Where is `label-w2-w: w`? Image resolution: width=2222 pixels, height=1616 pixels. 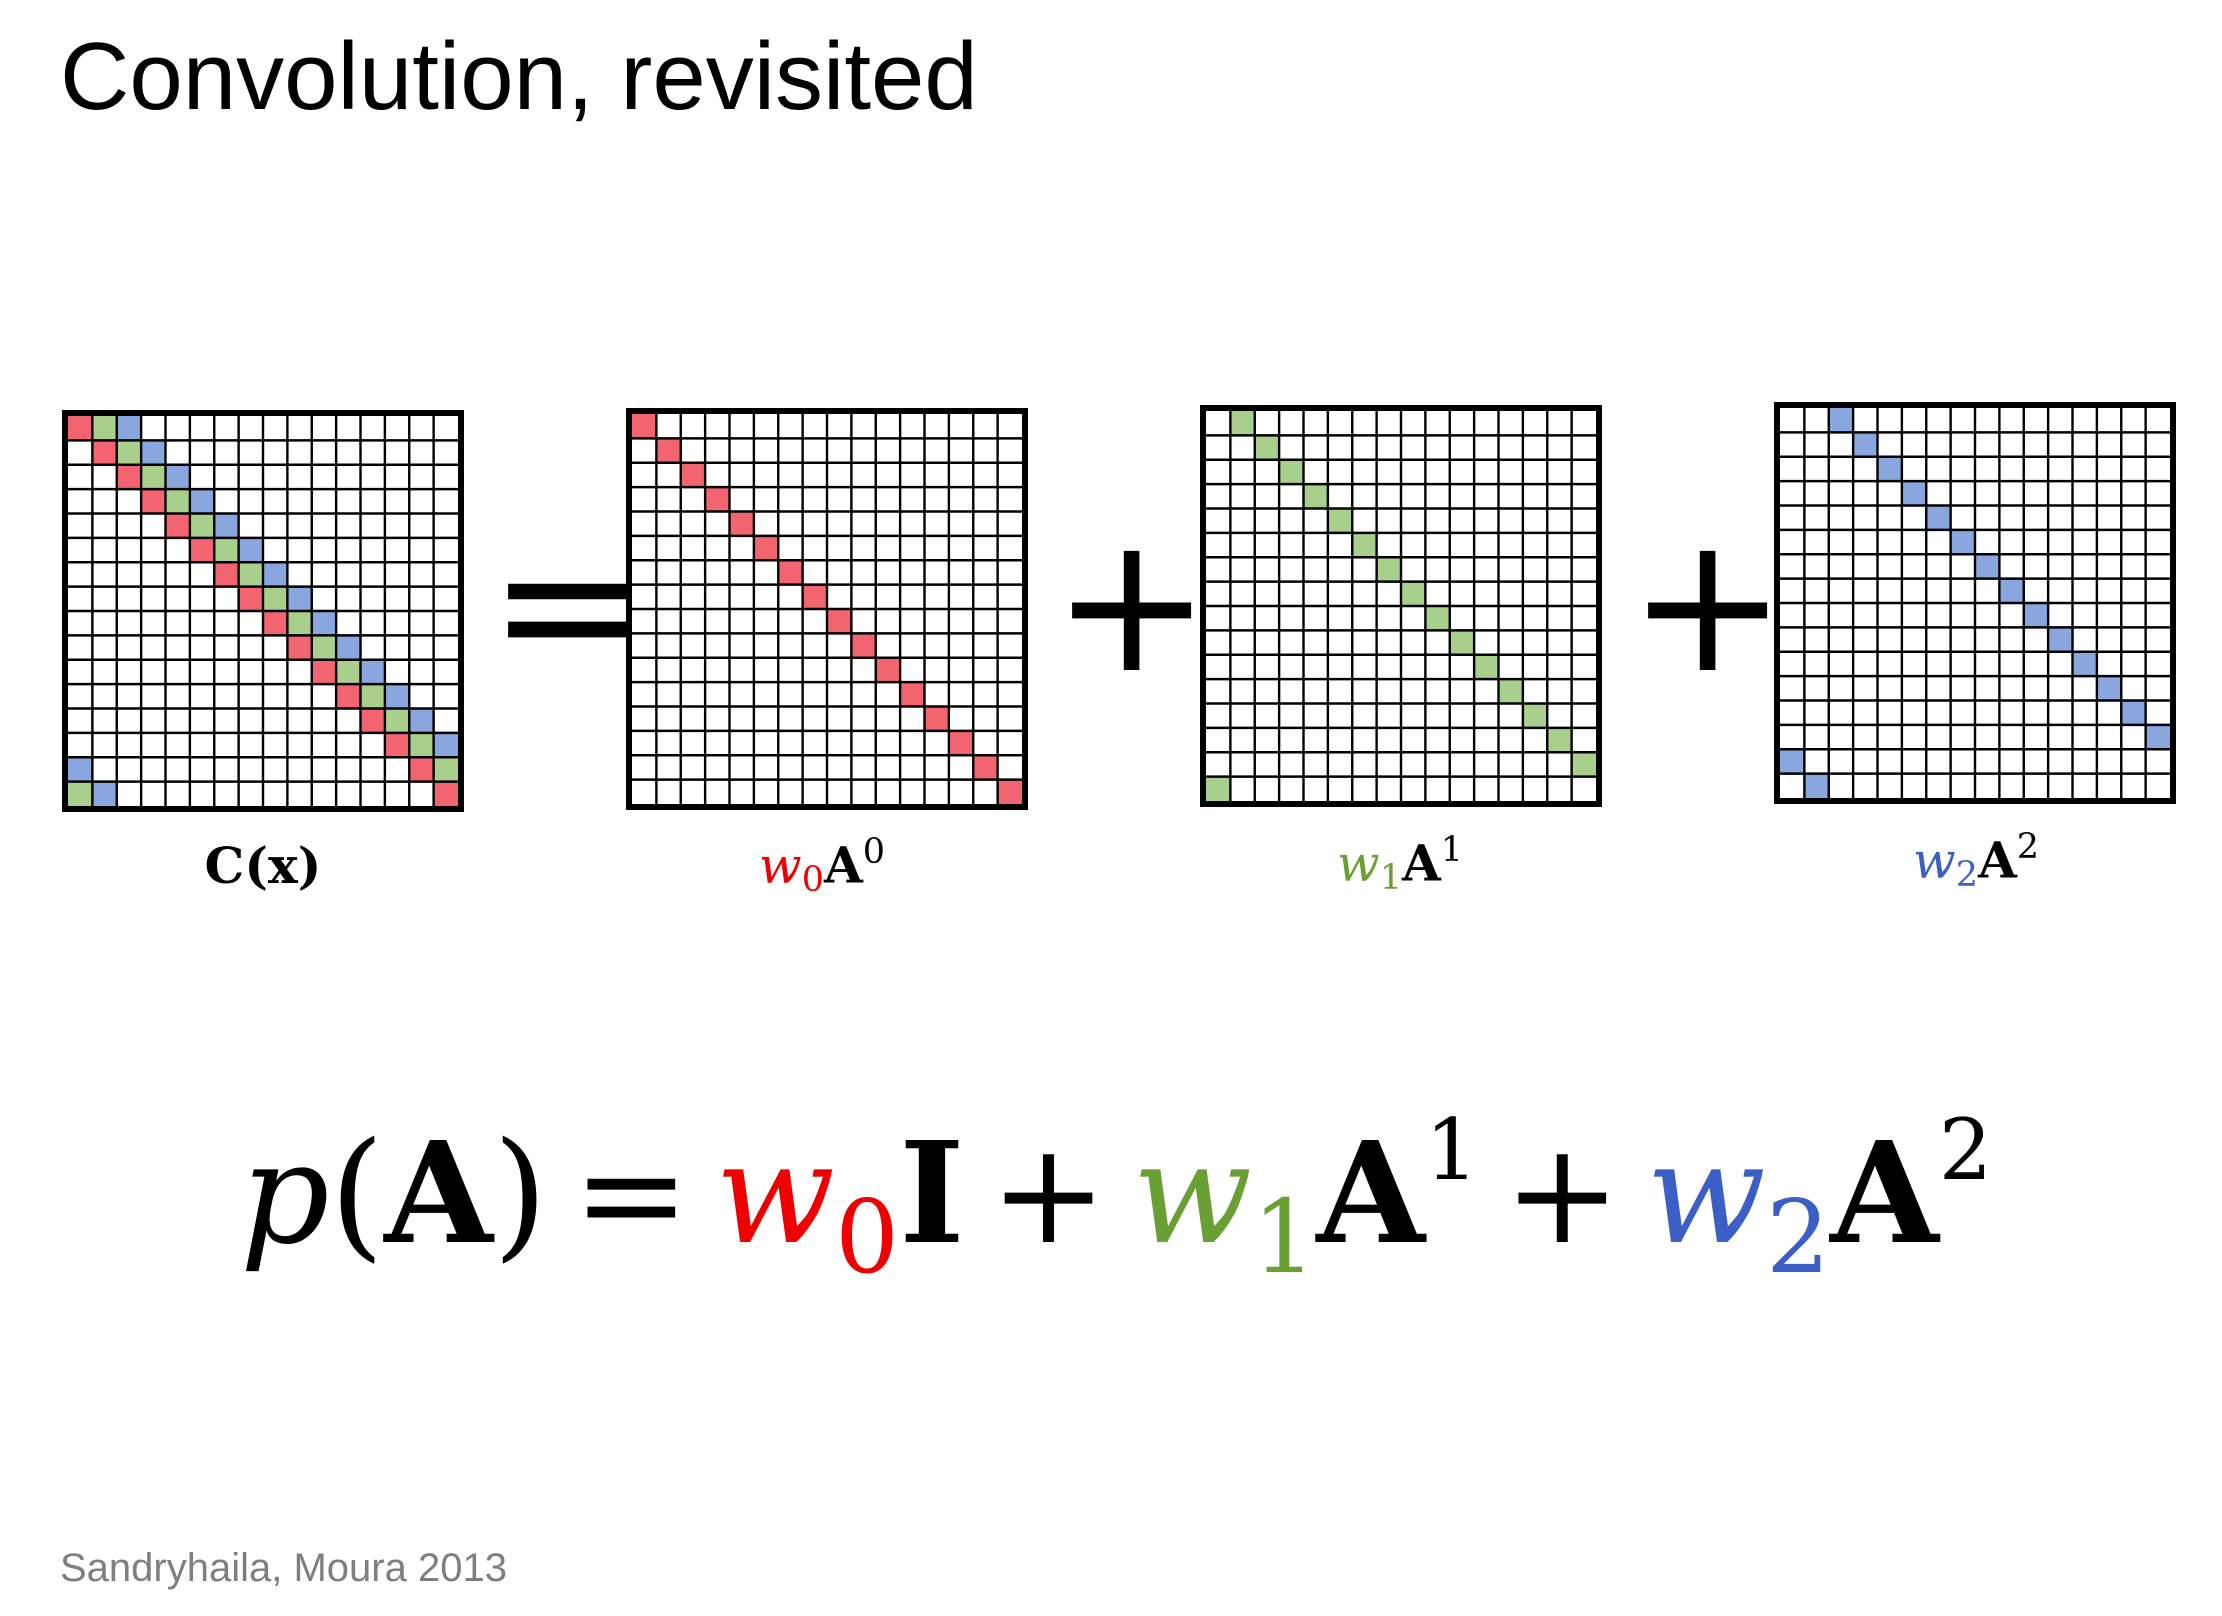 label-w2-w: w is located at coordinates (1934, 860).